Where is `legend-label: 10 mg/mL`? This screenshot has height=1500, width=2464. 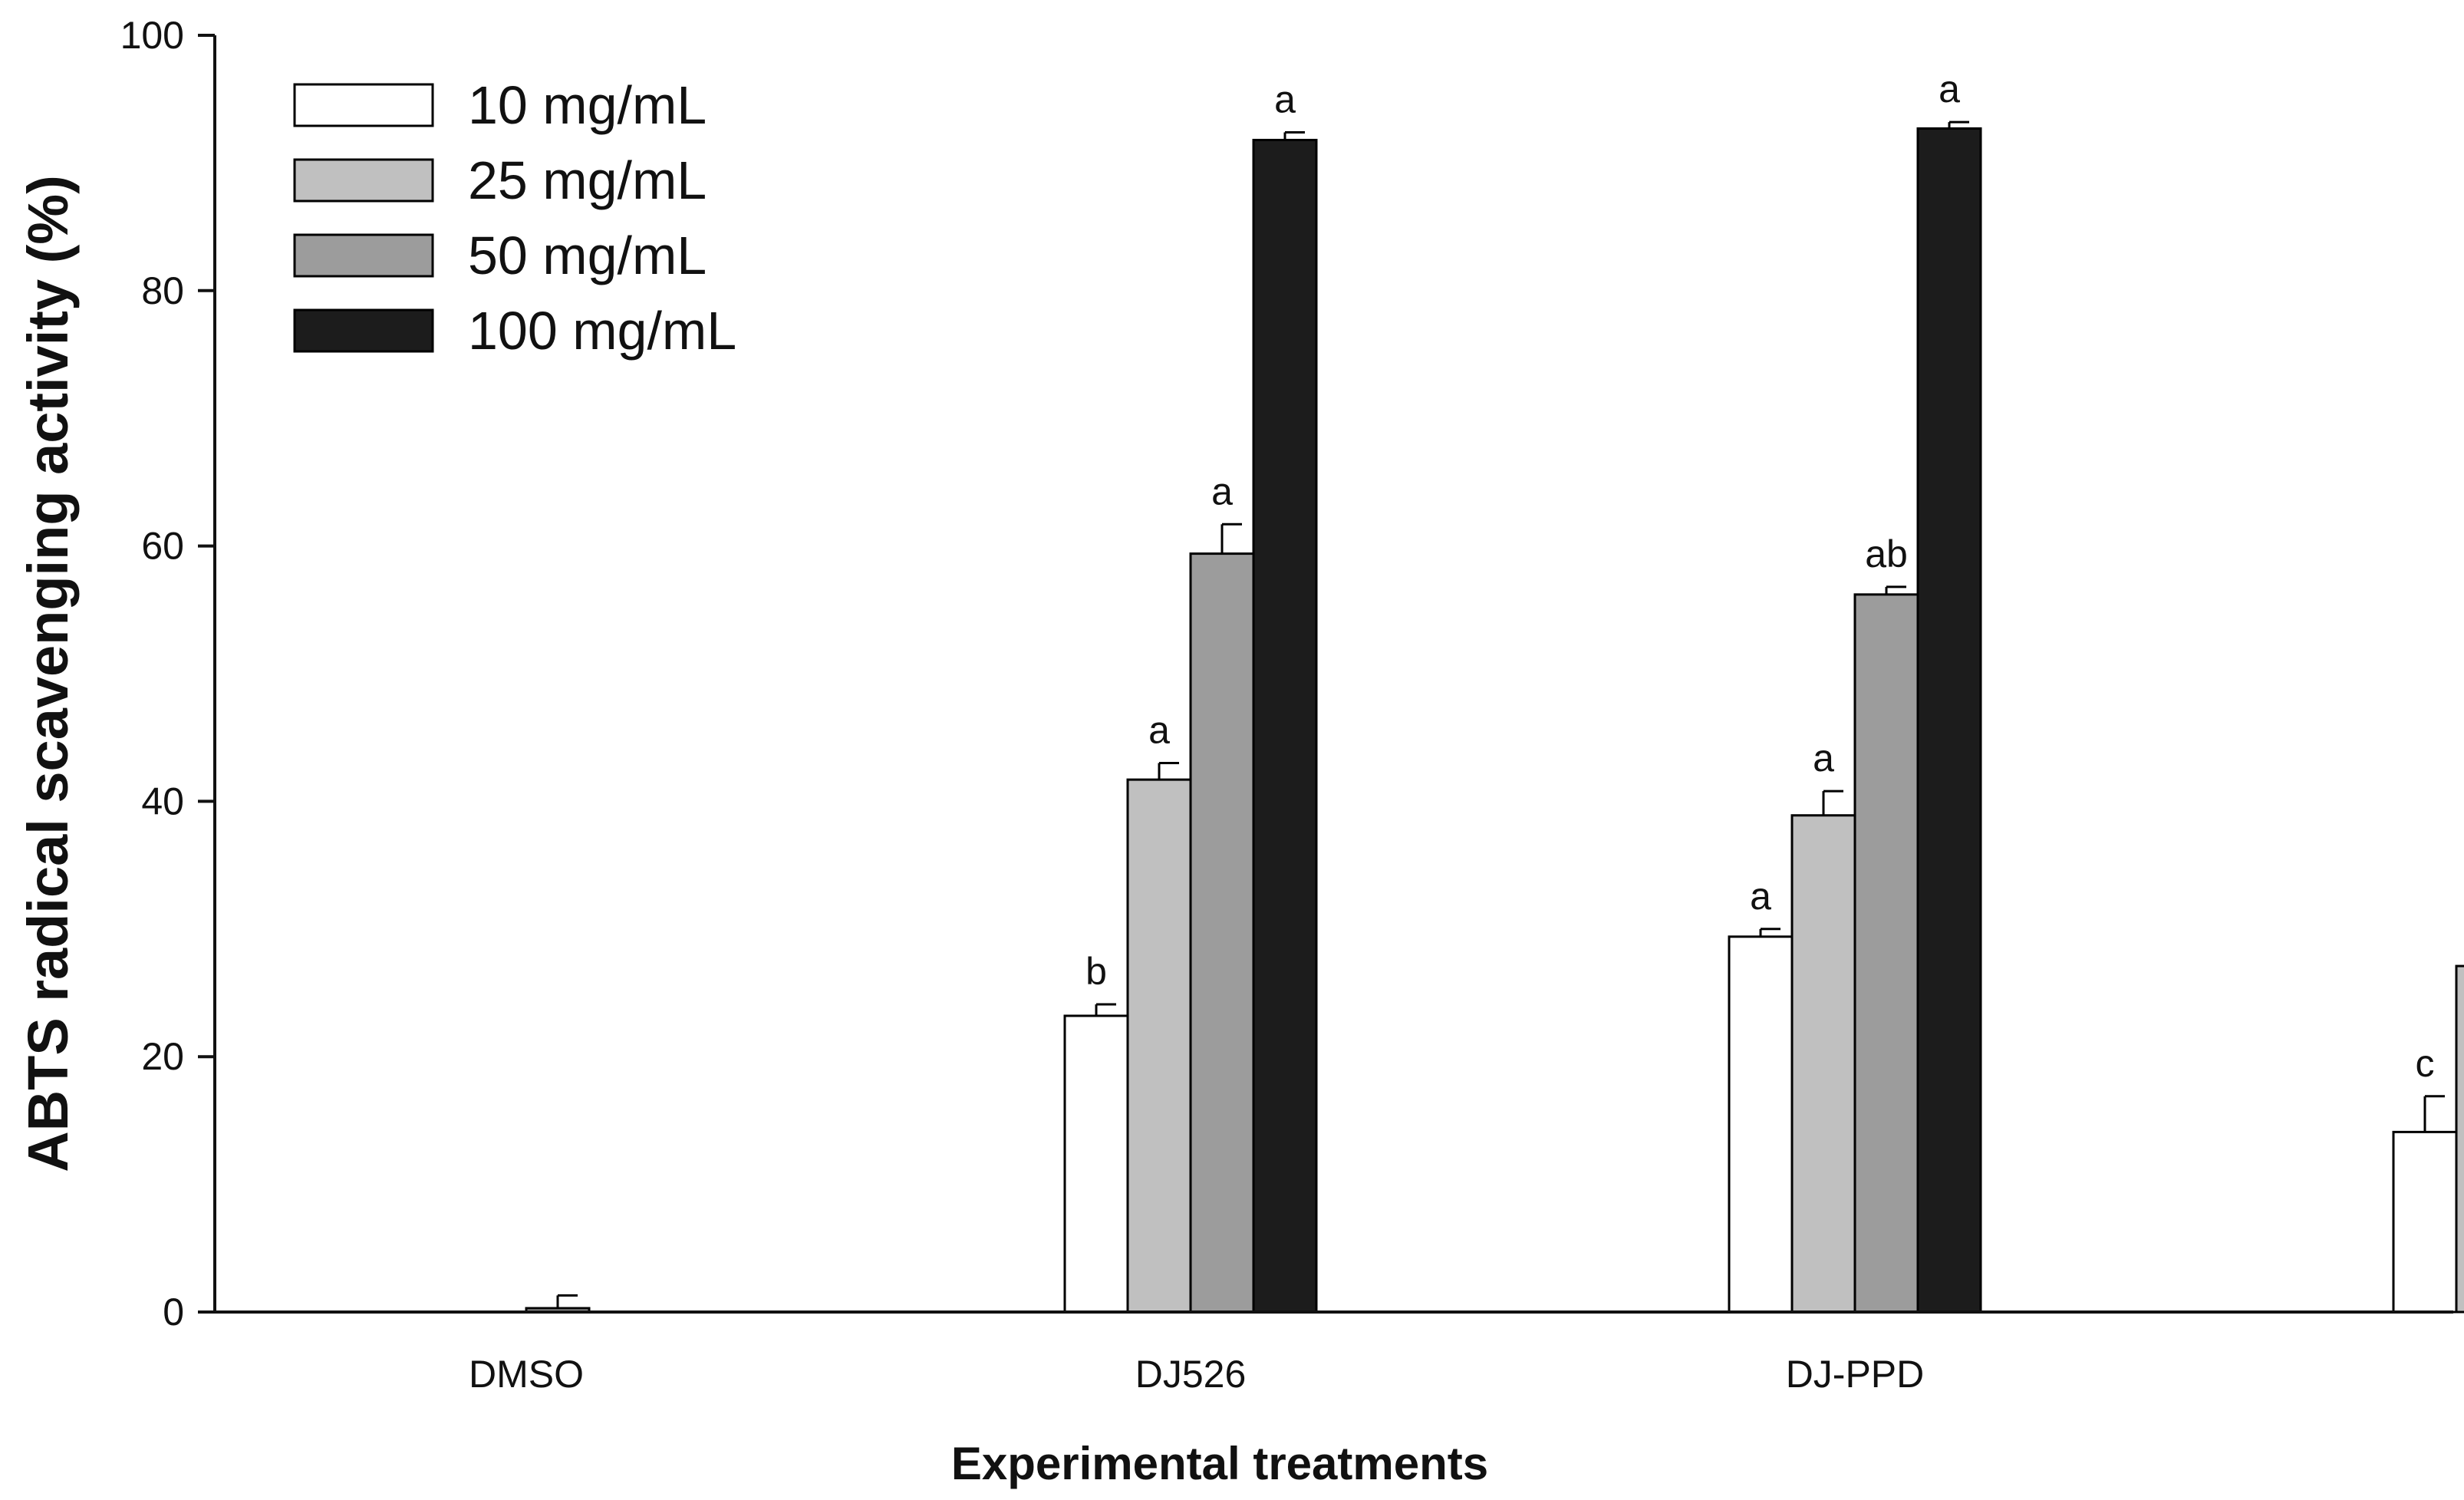 legend-label: 10 mg/mL is located at coordinates (587, 105).